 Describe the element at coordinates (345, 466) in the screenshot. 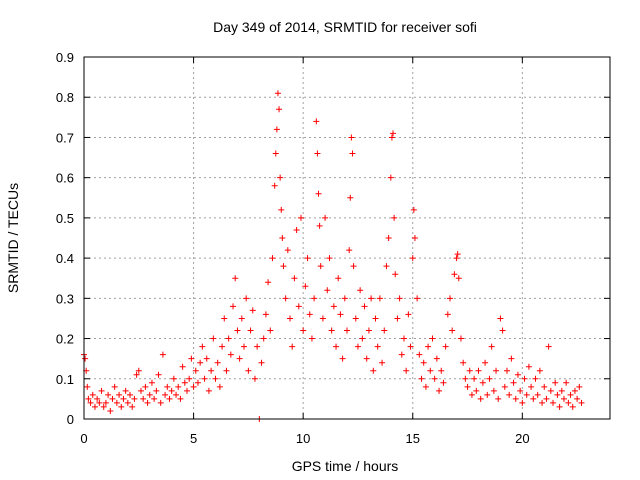

I see `x-axis-label: GPS time / hours` at that location.